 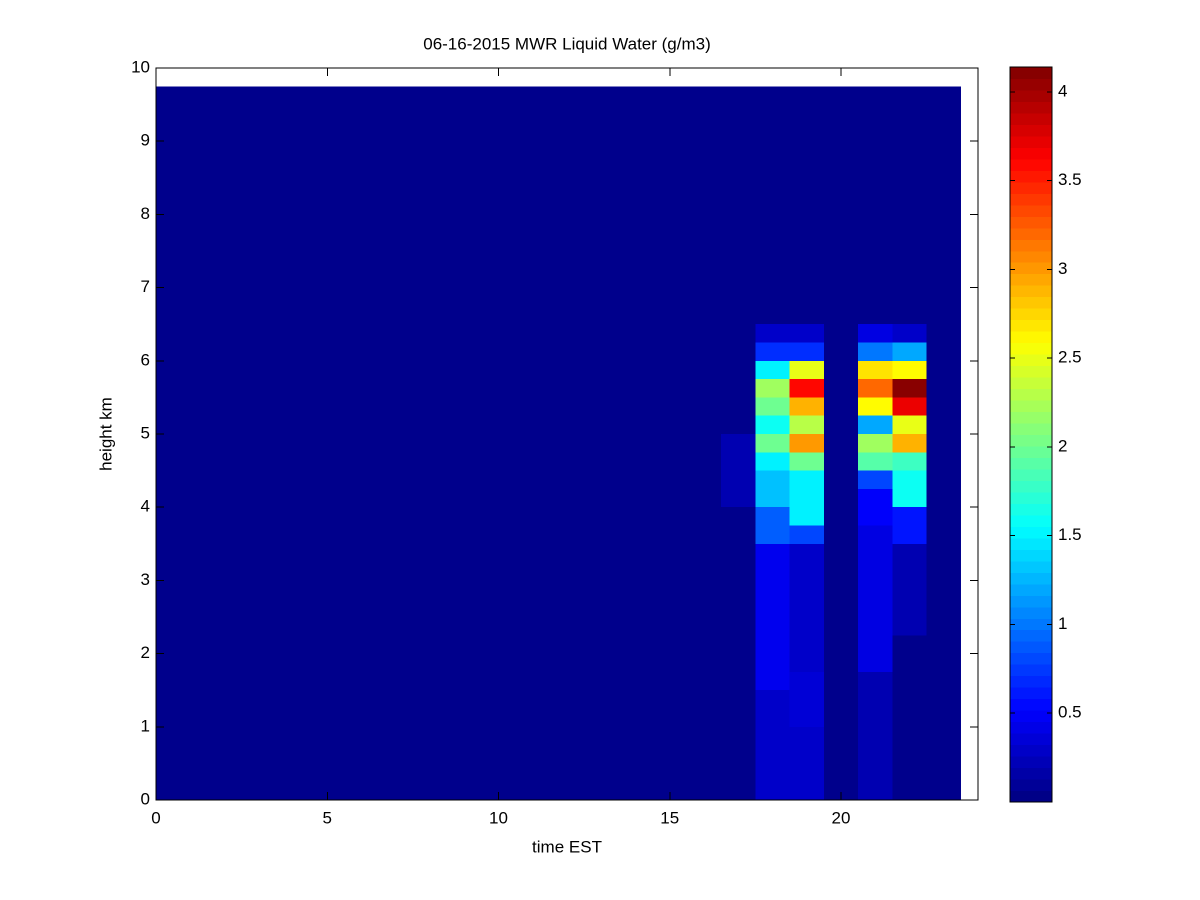 What do you see at coordinates (155, 817) in the screenshot?
I see `x-tick-label: 0` at bounding box center [155, 817].